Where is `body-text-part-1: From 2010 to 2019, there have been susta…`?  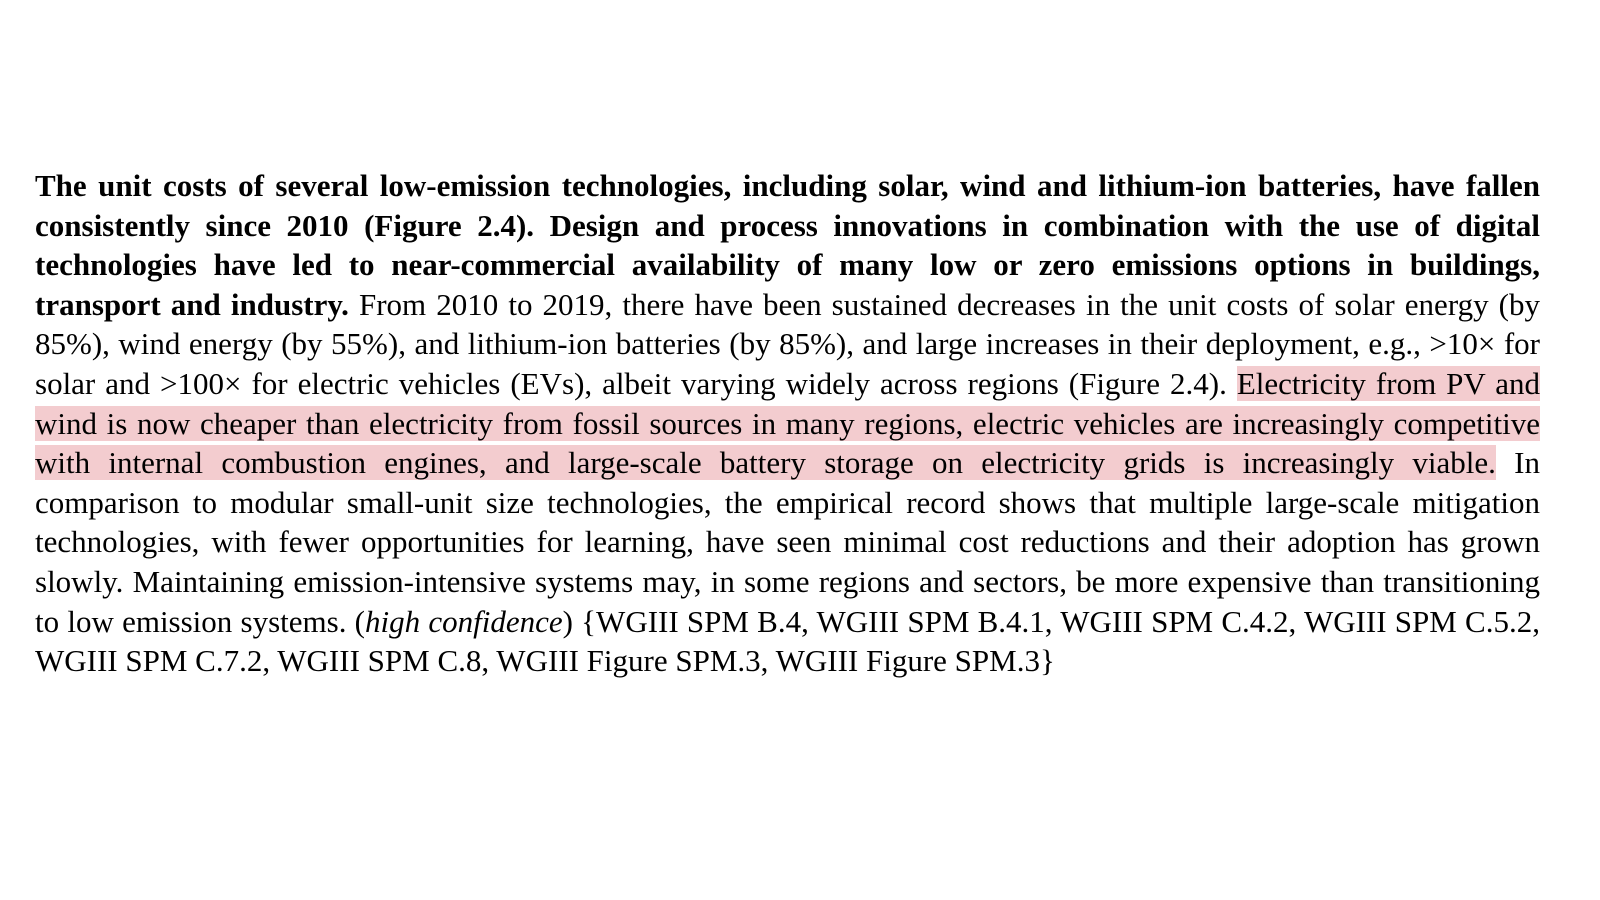
body-text-part-1: From 2010 to 2019, there have been susta… is located at coordinates (787, 343).